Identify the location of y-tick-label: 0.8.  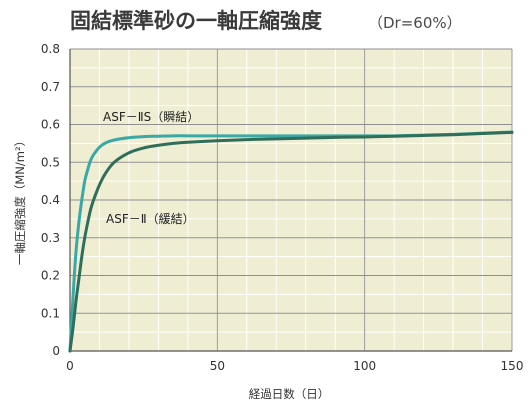
(50, 49).